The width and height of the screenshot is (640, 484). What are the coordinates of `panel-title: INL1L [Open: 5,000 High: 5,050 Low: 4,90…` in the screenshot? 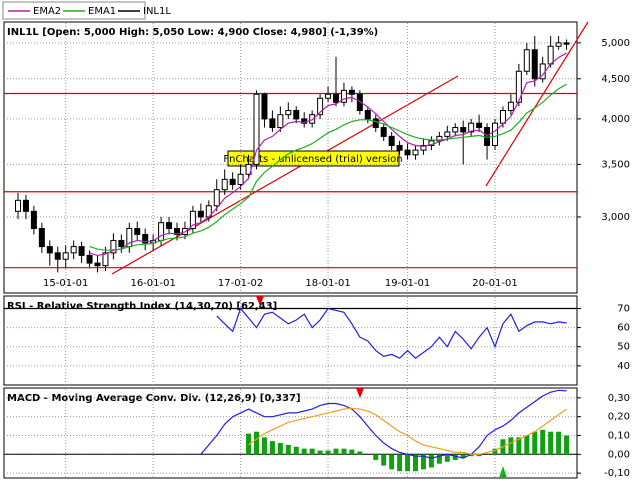 It's located at (192, 32).